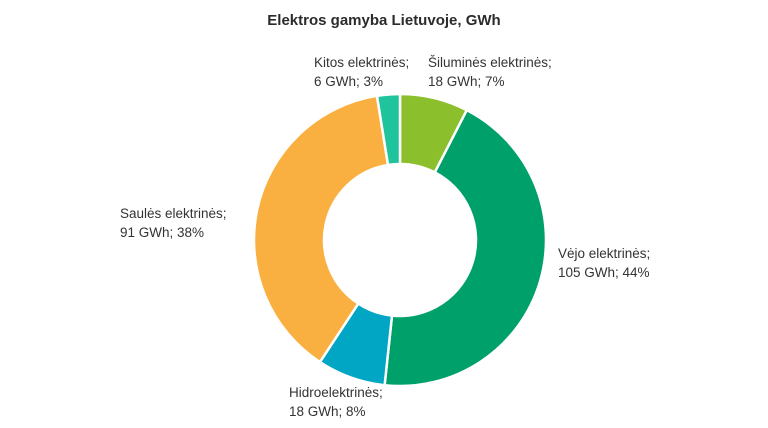 The width and height of the screenshot is (768, 428). I want to click on label-sauliu-name: Saulės elektrinės;, so click(173, 213).